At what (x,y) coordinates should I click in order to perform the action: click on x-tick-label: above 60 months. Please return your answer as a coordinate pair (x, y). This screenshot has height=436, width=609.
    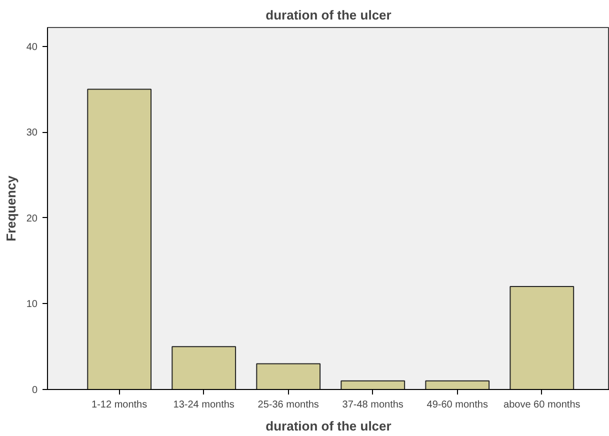
    Looking at the image, I should click on (542, 405).